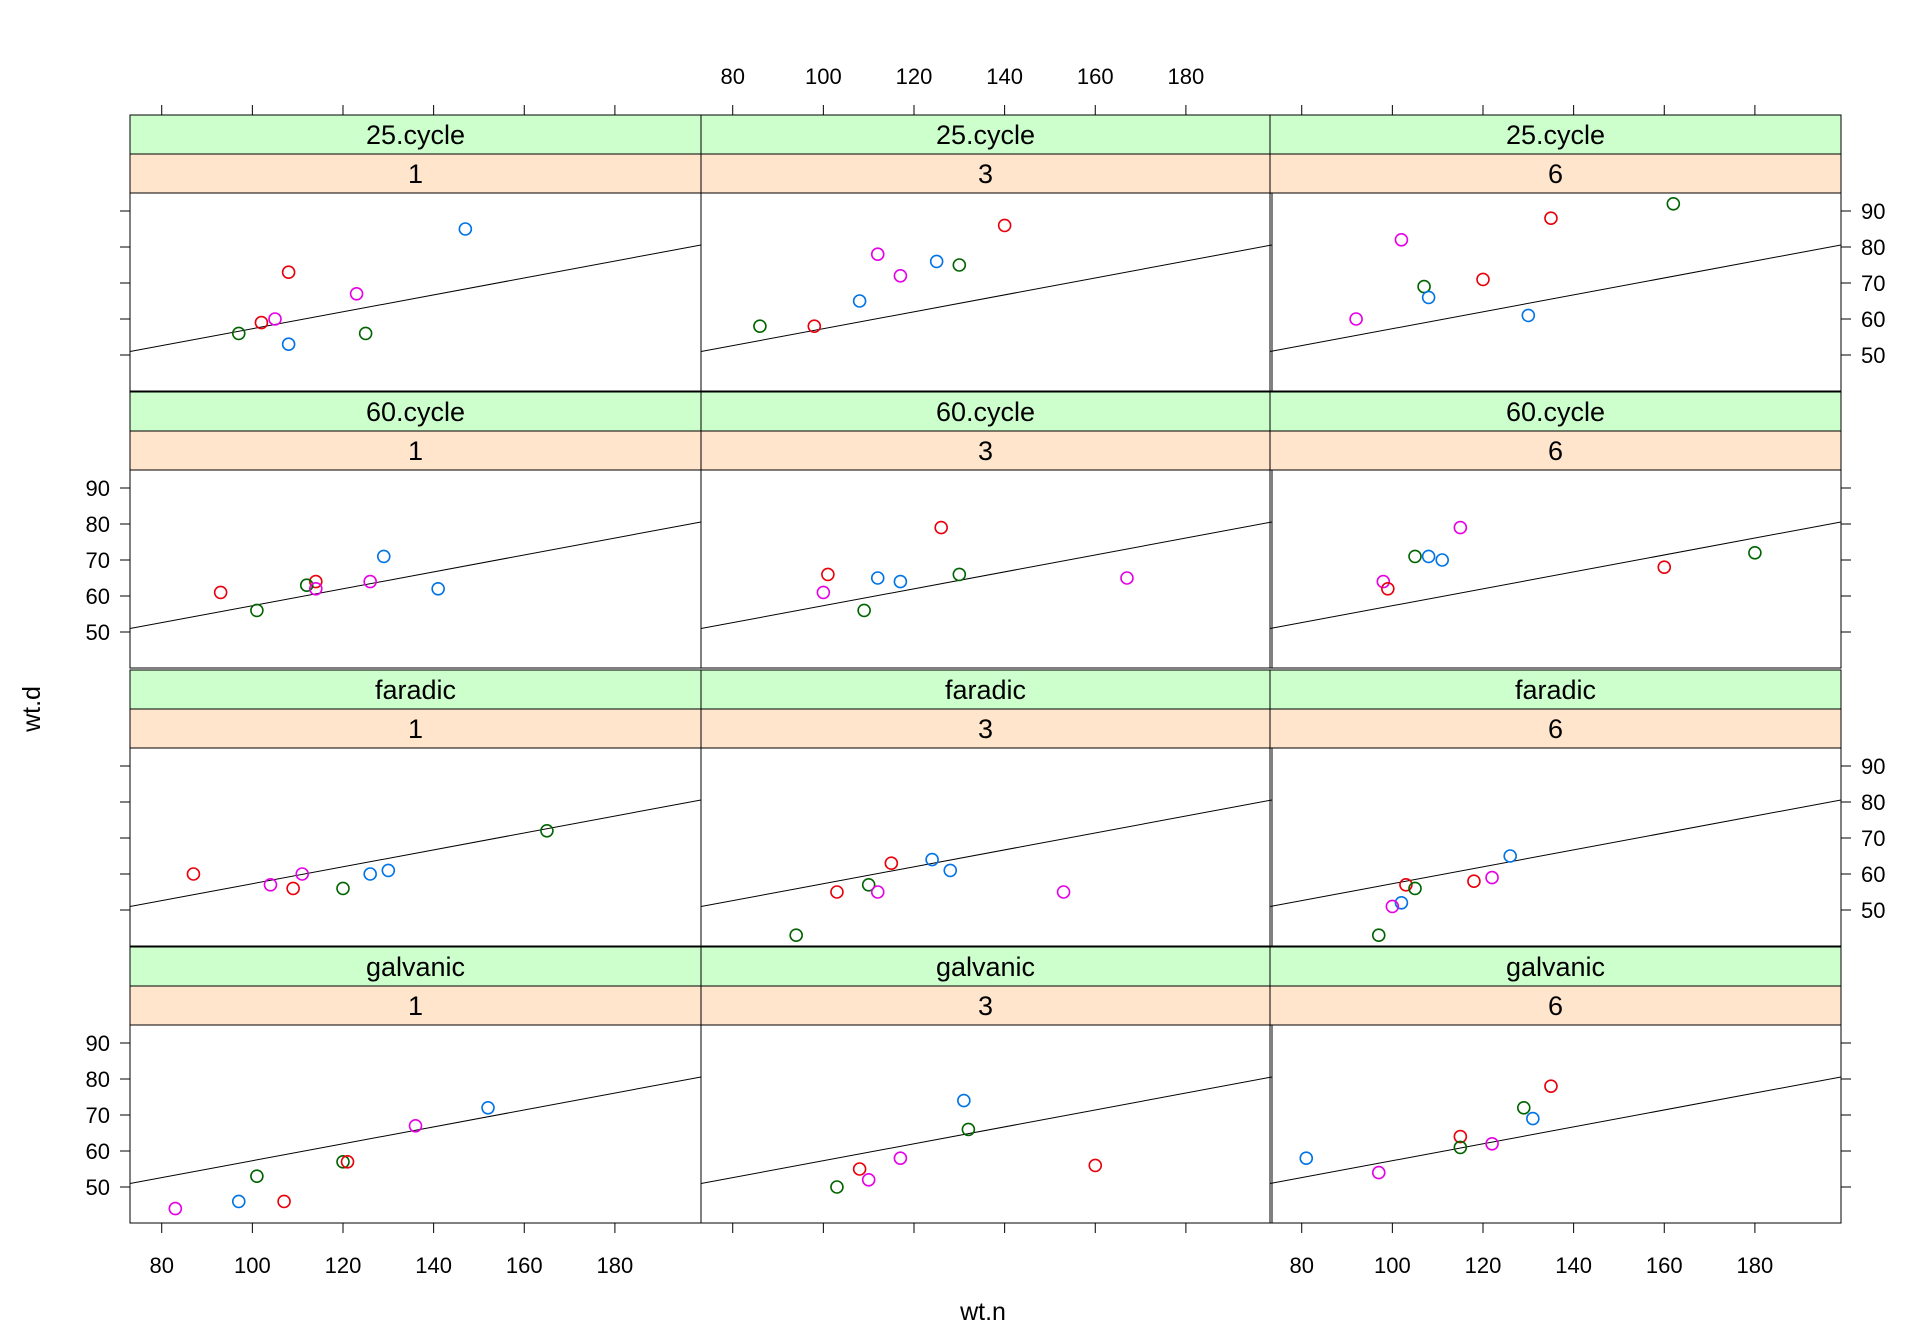 The height and width of the screenshot is (1344, 1920). Describe the element at coordinates (98, 1151) in the screenshot. I see `y-tick-label-left: 60` at that location.